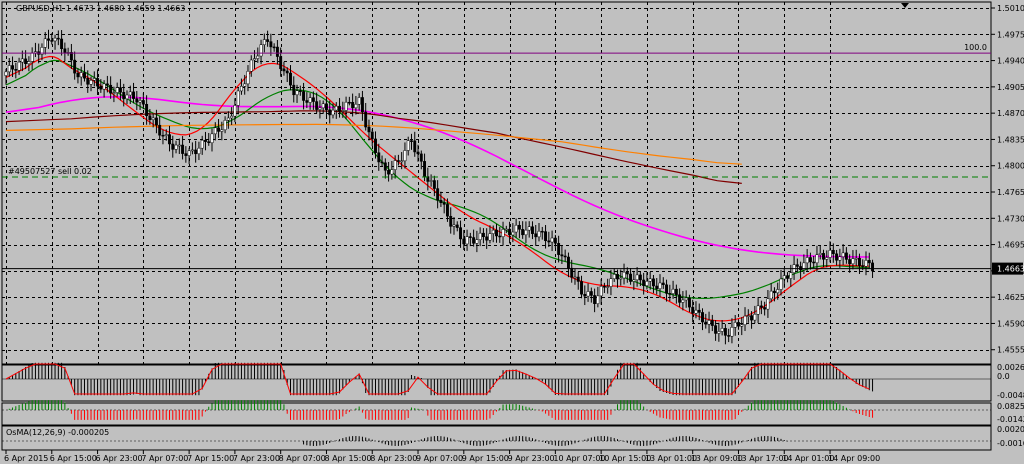 This screenshot has height=464, width=1024. Describe the element at coordinates (1010, 34) in the screenshot. I see `price-tick-label: 1.4975` at that location.